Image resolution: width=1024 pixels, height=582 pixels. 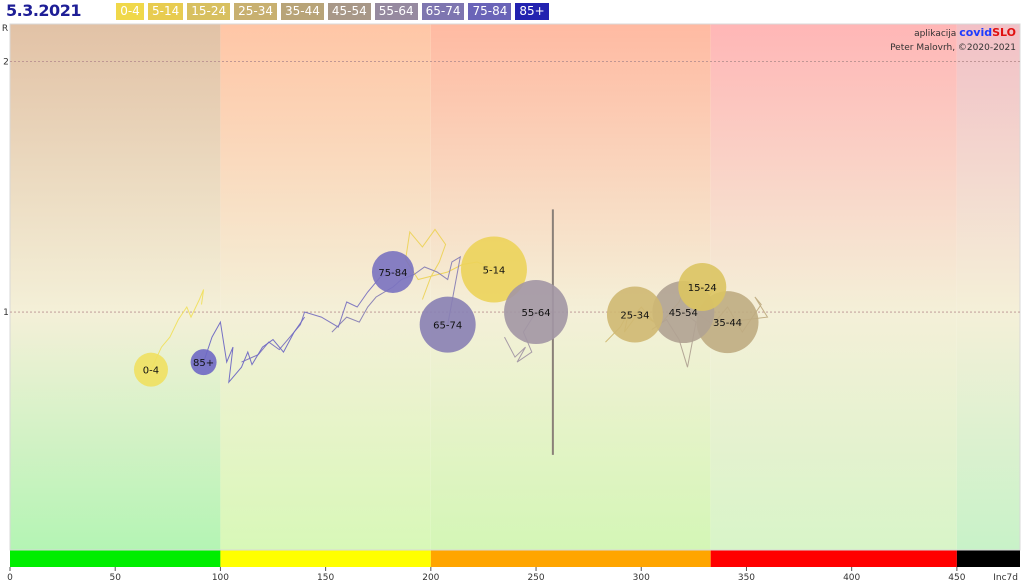 What do you see at coordinates (443, 11) in the screenshot?
I see `legend-item: 65-74` at bounding box center [443, 11].